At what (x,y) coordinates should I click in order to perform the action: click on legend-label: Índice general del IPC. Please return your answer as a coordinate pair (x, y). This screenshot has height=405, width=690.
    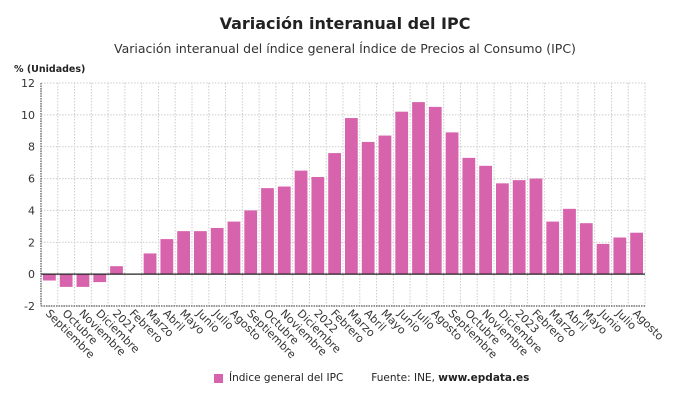
    Looking at the image, I should click on (286, 378).